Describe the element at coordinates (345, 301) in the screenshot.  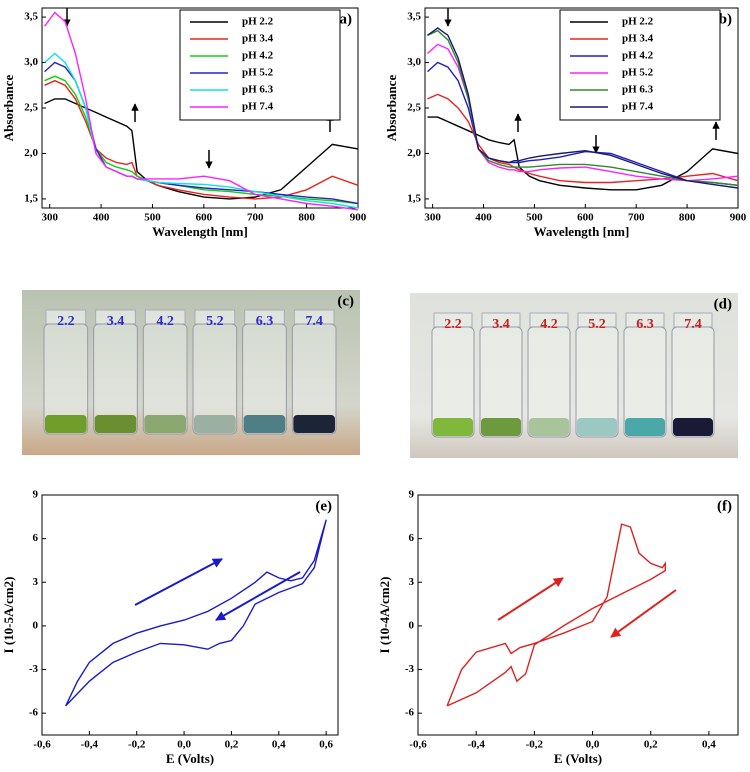
I see `panel-label: (c)` at that location.